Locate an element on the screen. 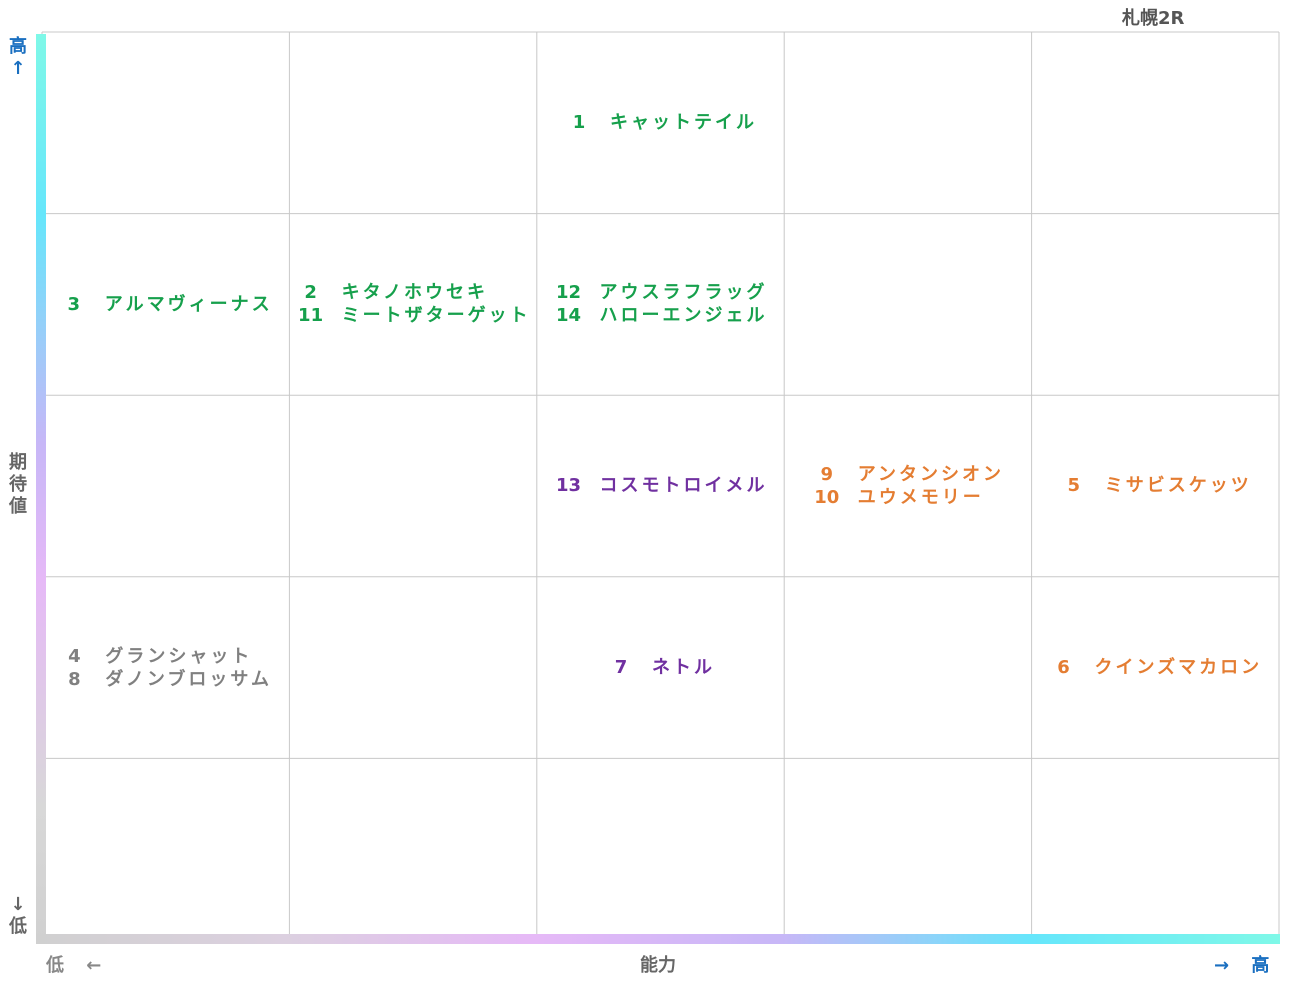 Image resolution: width=1291 pixels, height=983 pixels. y-label: 期待値 is located at coordinates (18, 484).